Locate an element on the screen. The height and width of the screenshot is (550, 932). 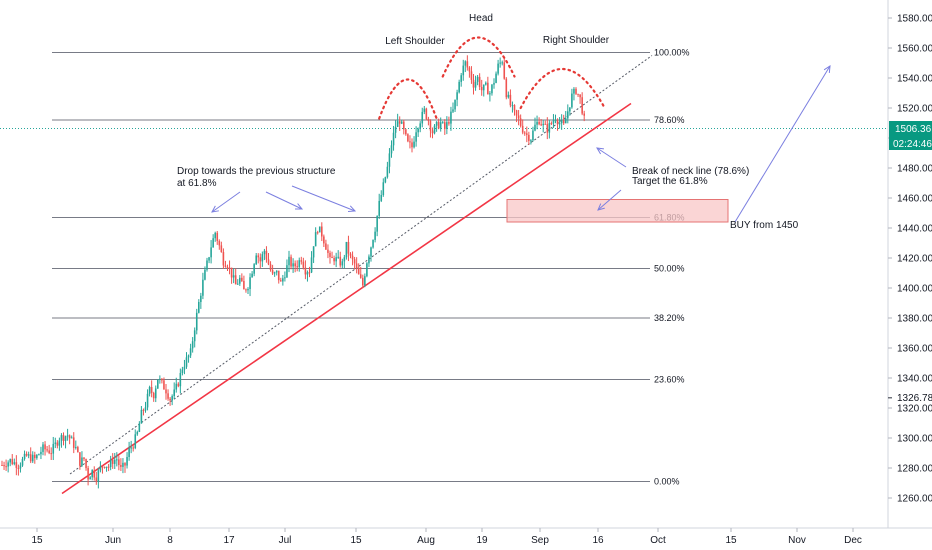
break-note-line1: Break of neck line (78.6%) is located at coordinates (690, 171).